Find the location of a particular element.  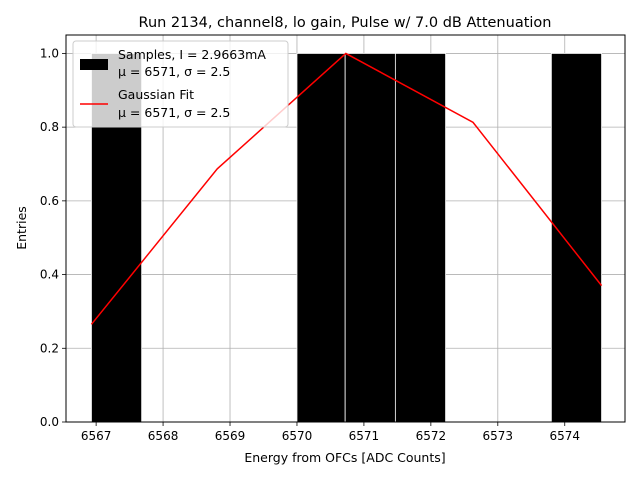

y-ticks: 0.0 0.2 0.4 0.6 0.8 1.0 is located at coordinates (53, 237).